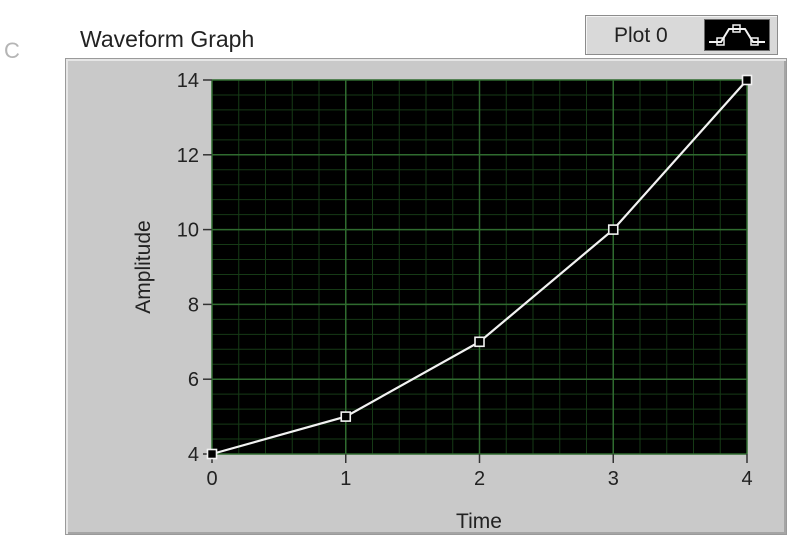  I want to click on legend-swatch-glyph, so click(737, 35).